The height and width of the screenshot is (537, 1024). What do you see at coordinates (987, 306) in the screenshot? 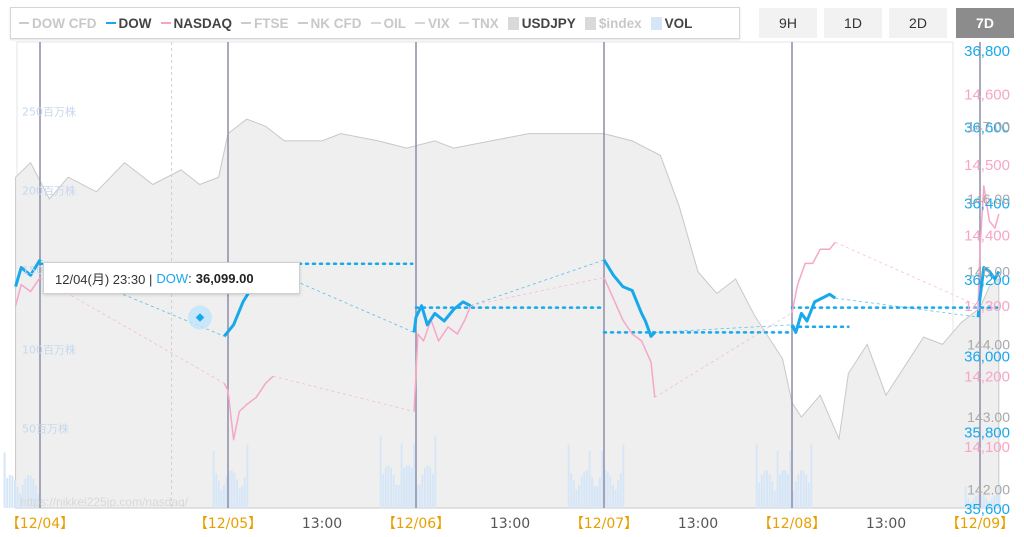
I see `nasdaq-tick-label: 14,300` at bounding box center [987, 306].